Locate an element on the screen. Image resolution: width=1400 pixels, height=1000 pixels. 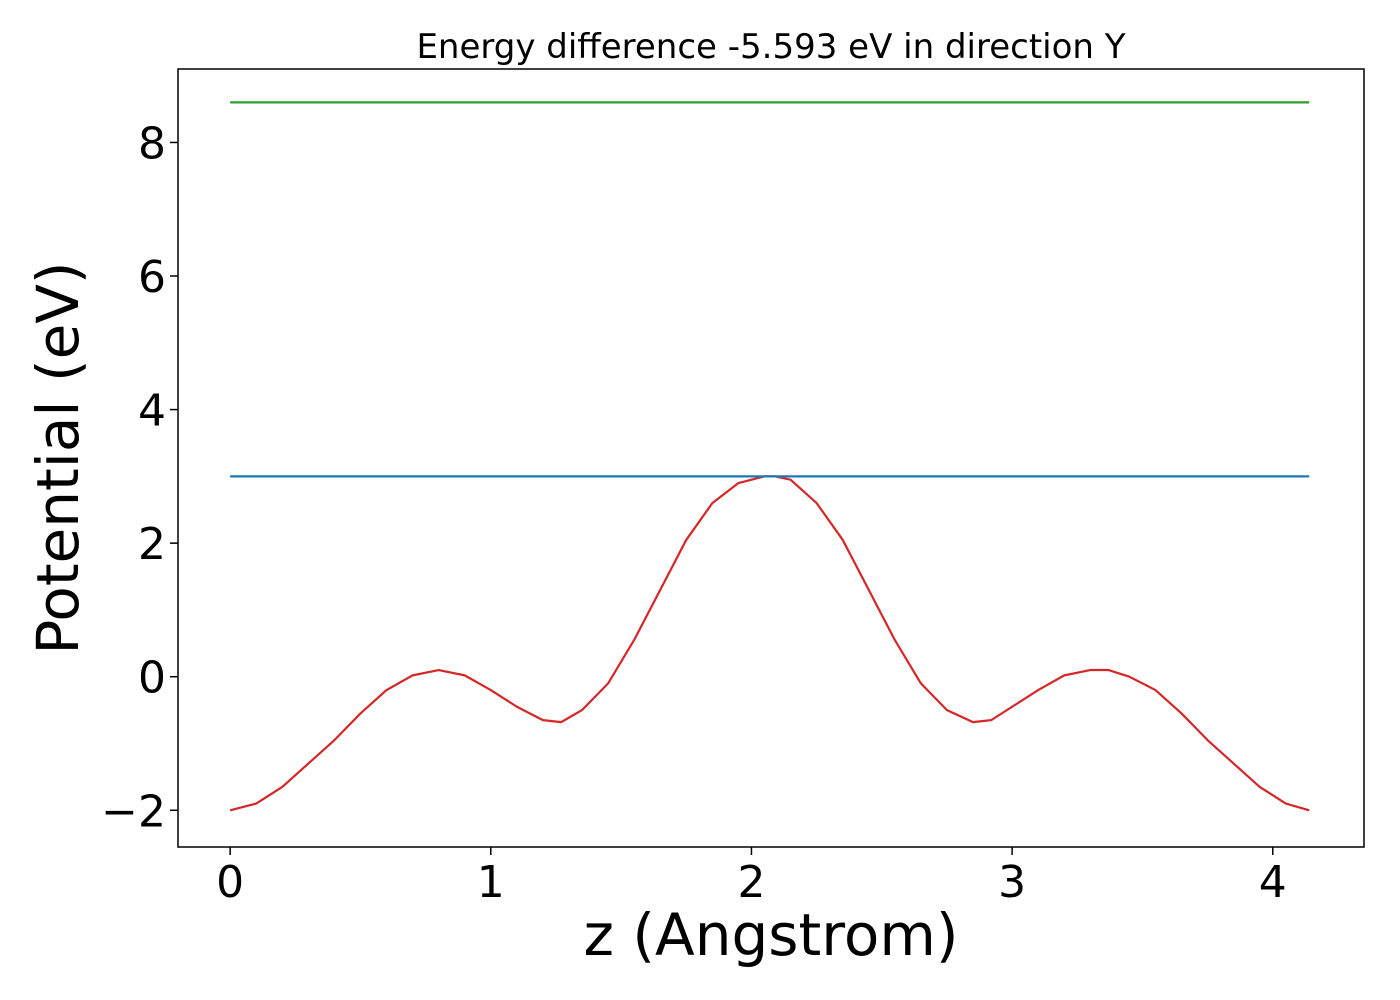
x-tick-label: 0 is located at coordinates (230, 882).